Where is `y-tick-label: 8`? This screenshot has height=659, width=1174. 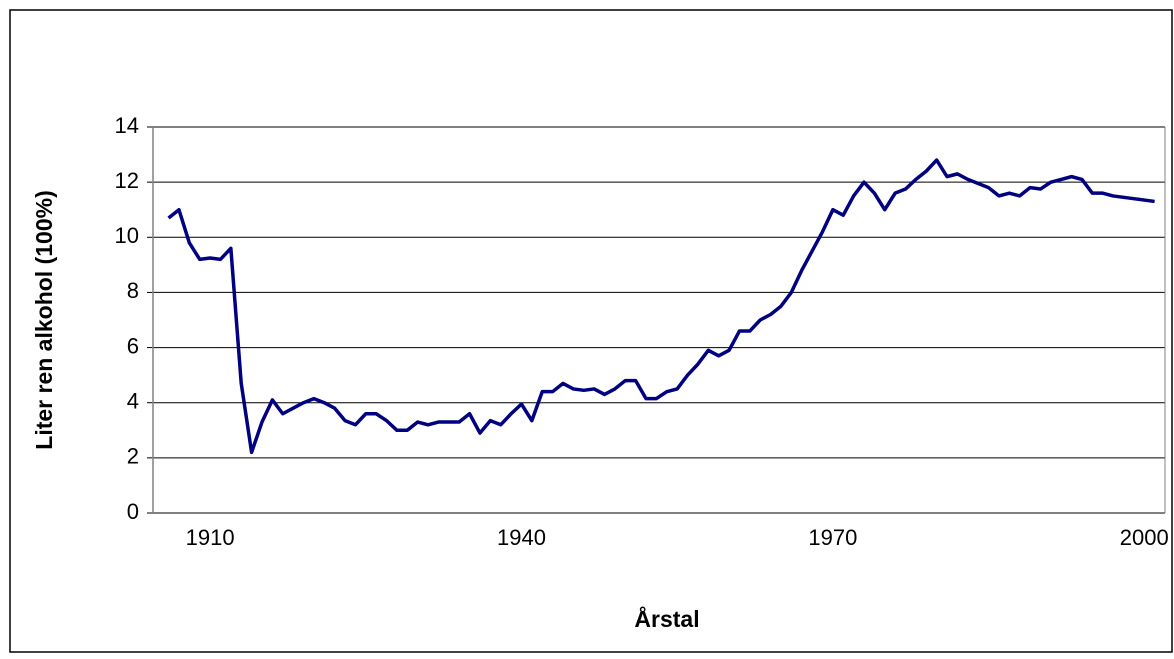
y-tick-label: 8 is located at coordinates (133, 290).